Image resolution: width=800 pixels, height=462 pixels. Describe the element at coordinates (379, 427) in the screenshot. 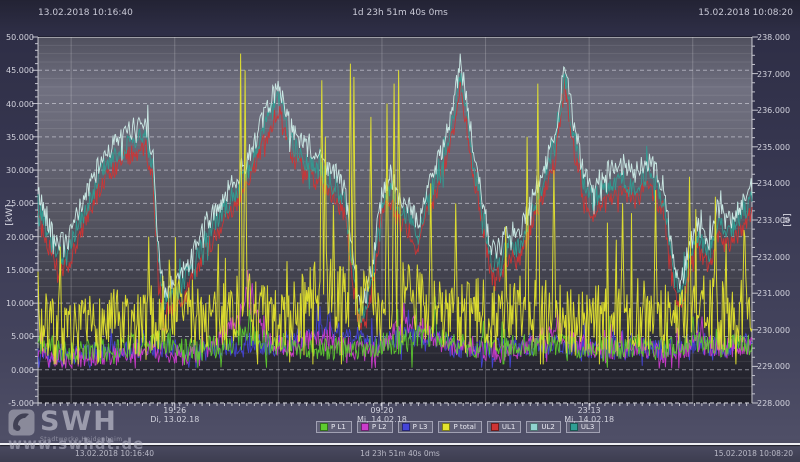

I see `legend-label: P L2` at that location.